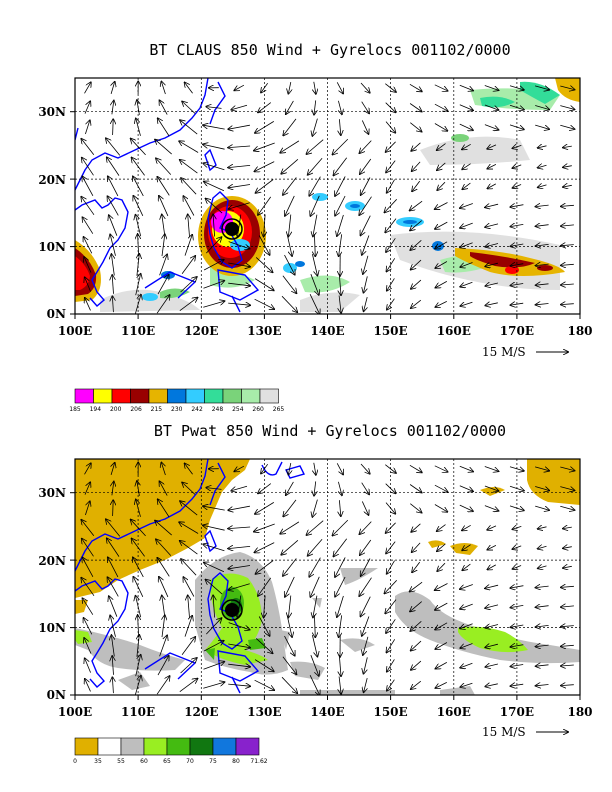  What do you see at coordinates (327, 331) in the screenshot?
I see `top-lon-label: 140E` at bounding box center [327, 331].